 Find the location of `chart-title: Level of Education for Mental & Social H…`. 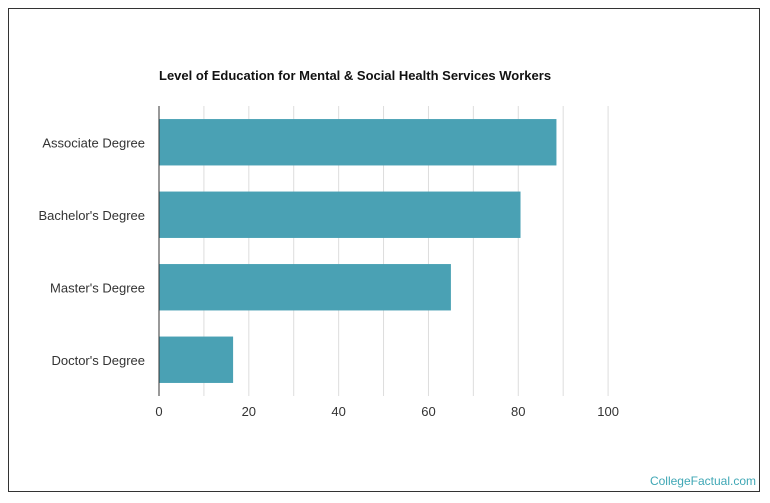

chart-title: Level of Education for Mental & Social H… is located at coordinates (355, 75).